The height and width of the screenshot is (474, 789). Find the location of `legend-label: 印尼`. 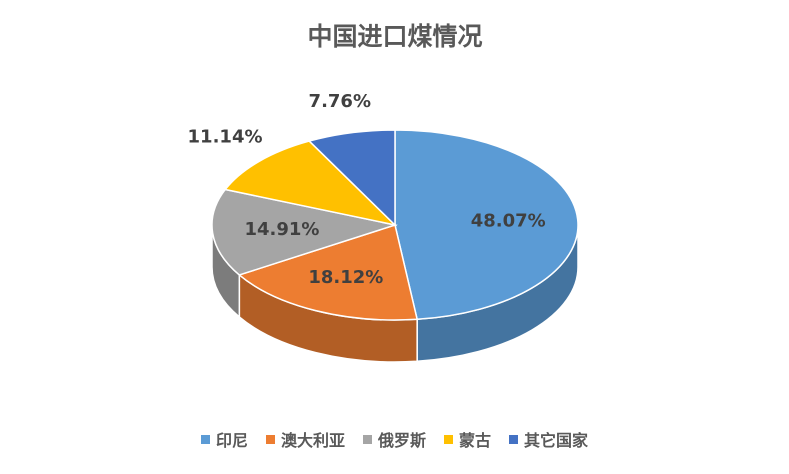

legend-label: 印尼 is located at coordinates (231, 440).